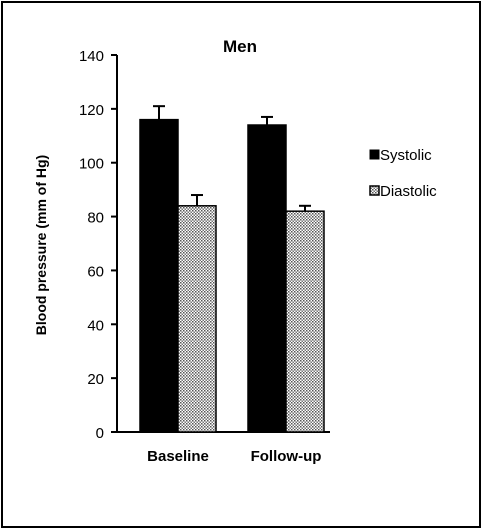  What do you see at coordinates (240, 46) in the screenshot?
I see `chart-title: Men` at bounding box center [240, 46].